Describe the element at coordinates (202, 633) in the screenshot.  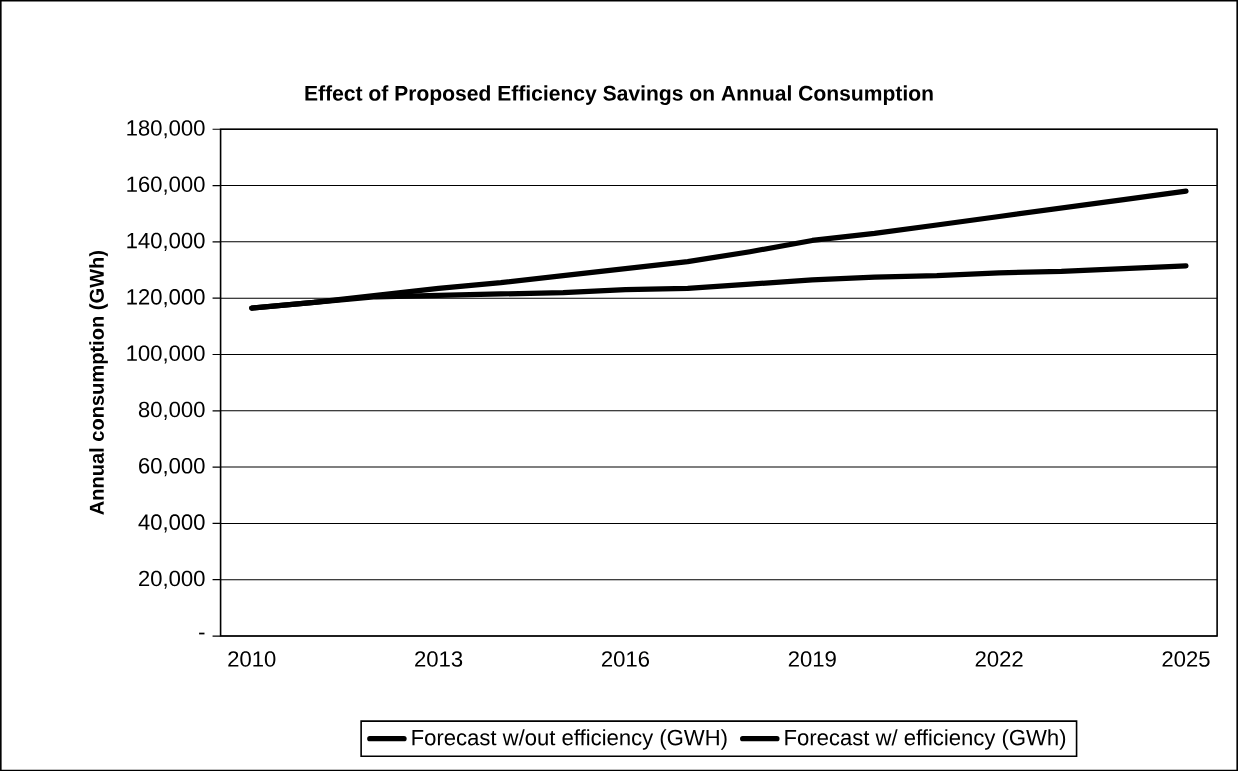
I see `y-tick-label: -` at that location.